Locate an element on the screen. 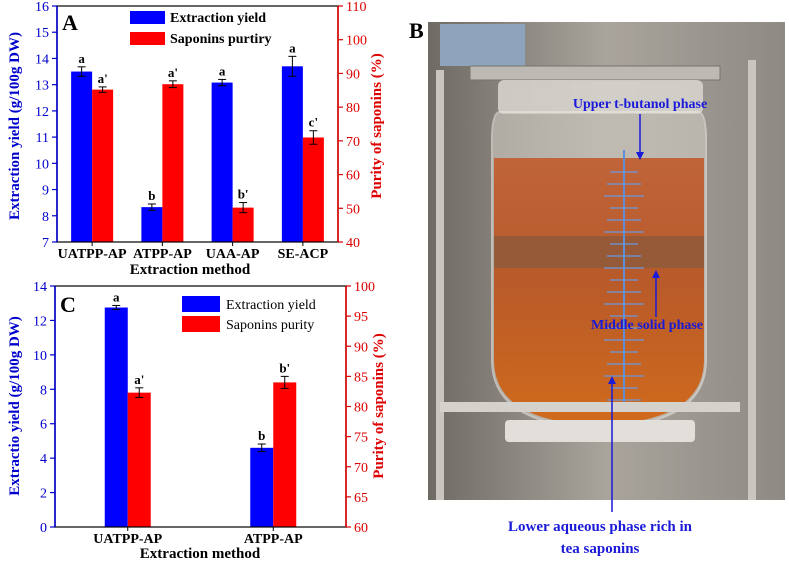  y-tick-label: 0 is located at coordinates (43, 528).